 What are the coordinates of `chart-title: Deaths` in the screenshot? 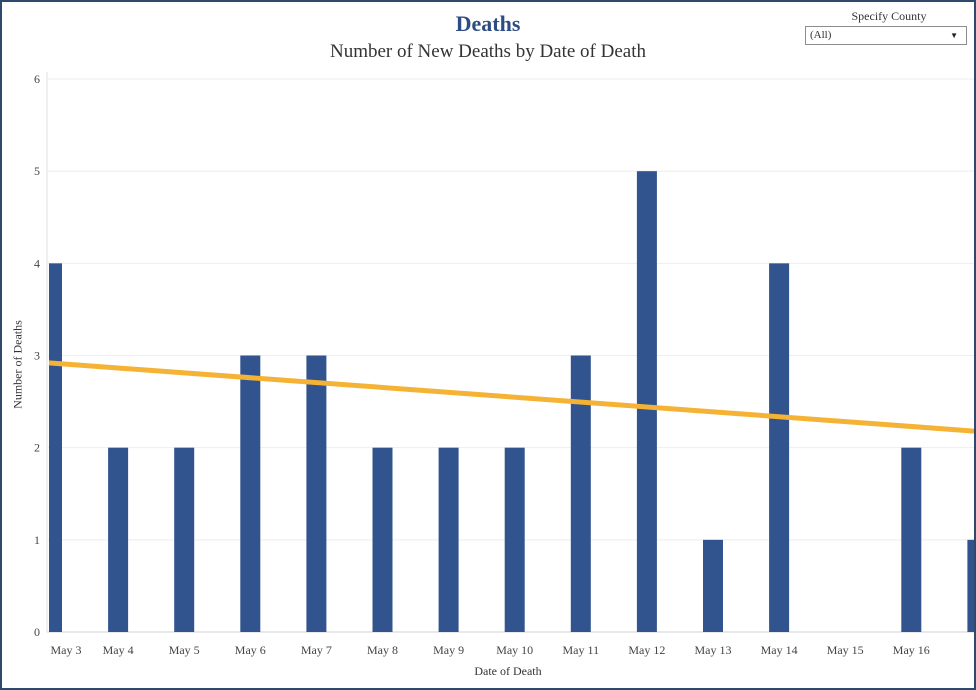 It's located at (488, 23).